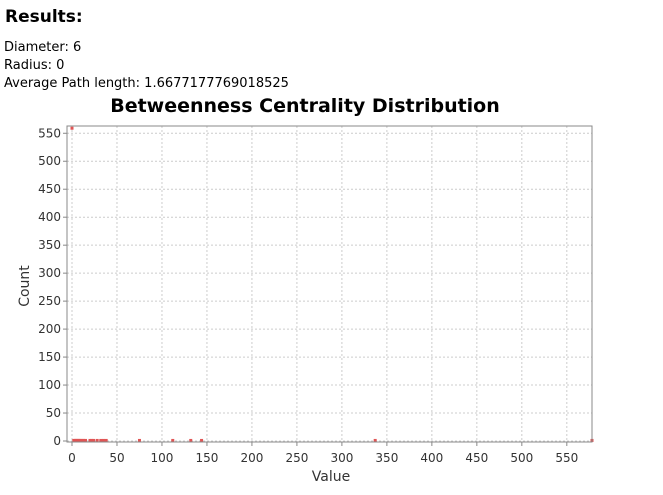  Describe the element at coordinates (162, 458) in the screenshot. I see `x-tick-label: 100` at that location.